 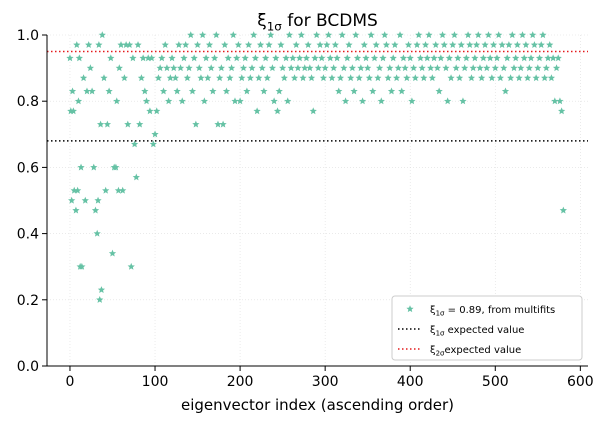 What do you see at coordinates (325, 382) in the screenshot?
I see `x-tick-label: 300` at bounding box center [325, 382].